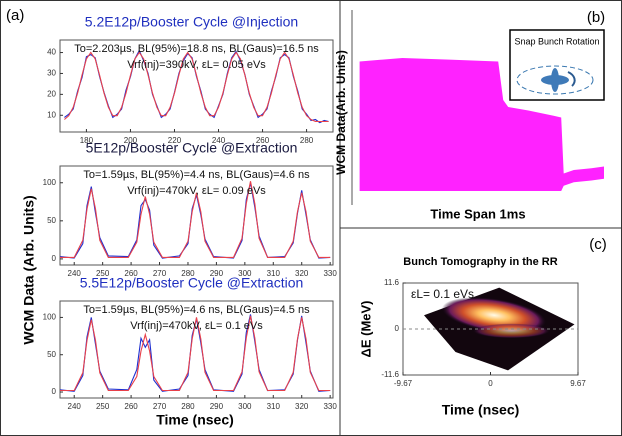 The width and height of the screenshot is (622, 436). What do you see at coordinates (578, 383) in the screenshot?
I see `x-tick-label: 9.67` at bounding box center [578, 383].